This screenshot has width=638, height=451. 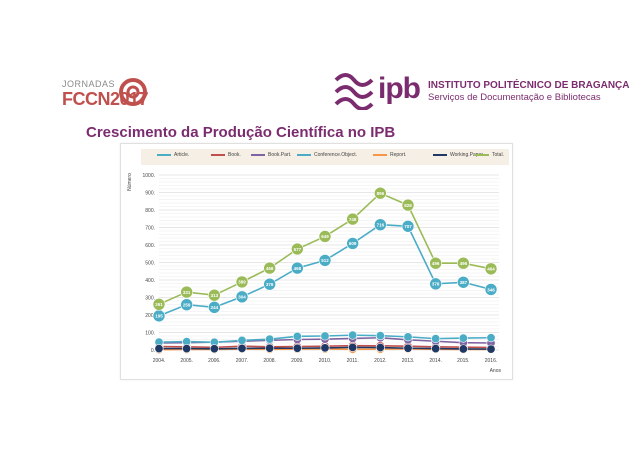 What do you see at coordinates (491, 361) in the screenshot?
I see `x-tick-label: 2016.` at bounding box center [491, 361].